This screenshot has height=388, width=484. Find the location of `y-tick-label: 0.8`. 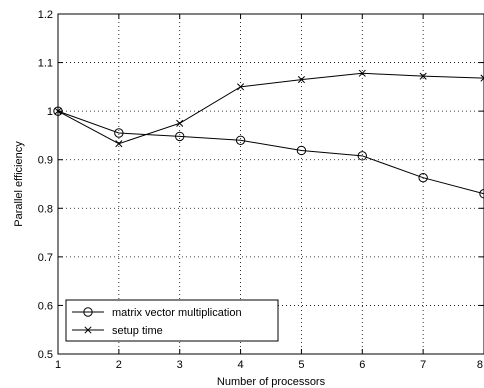

y-tick-label: 0.8 is located at coordinates (45, 209).